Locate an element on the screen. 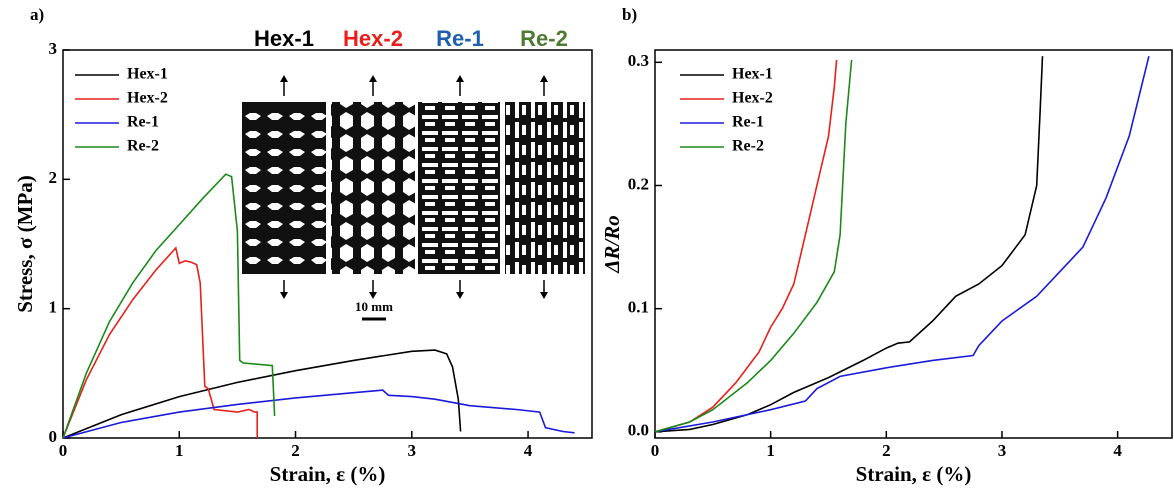 The image size is (1174, 494). y-tick-label: 3 is located at coordinates (53, 48).